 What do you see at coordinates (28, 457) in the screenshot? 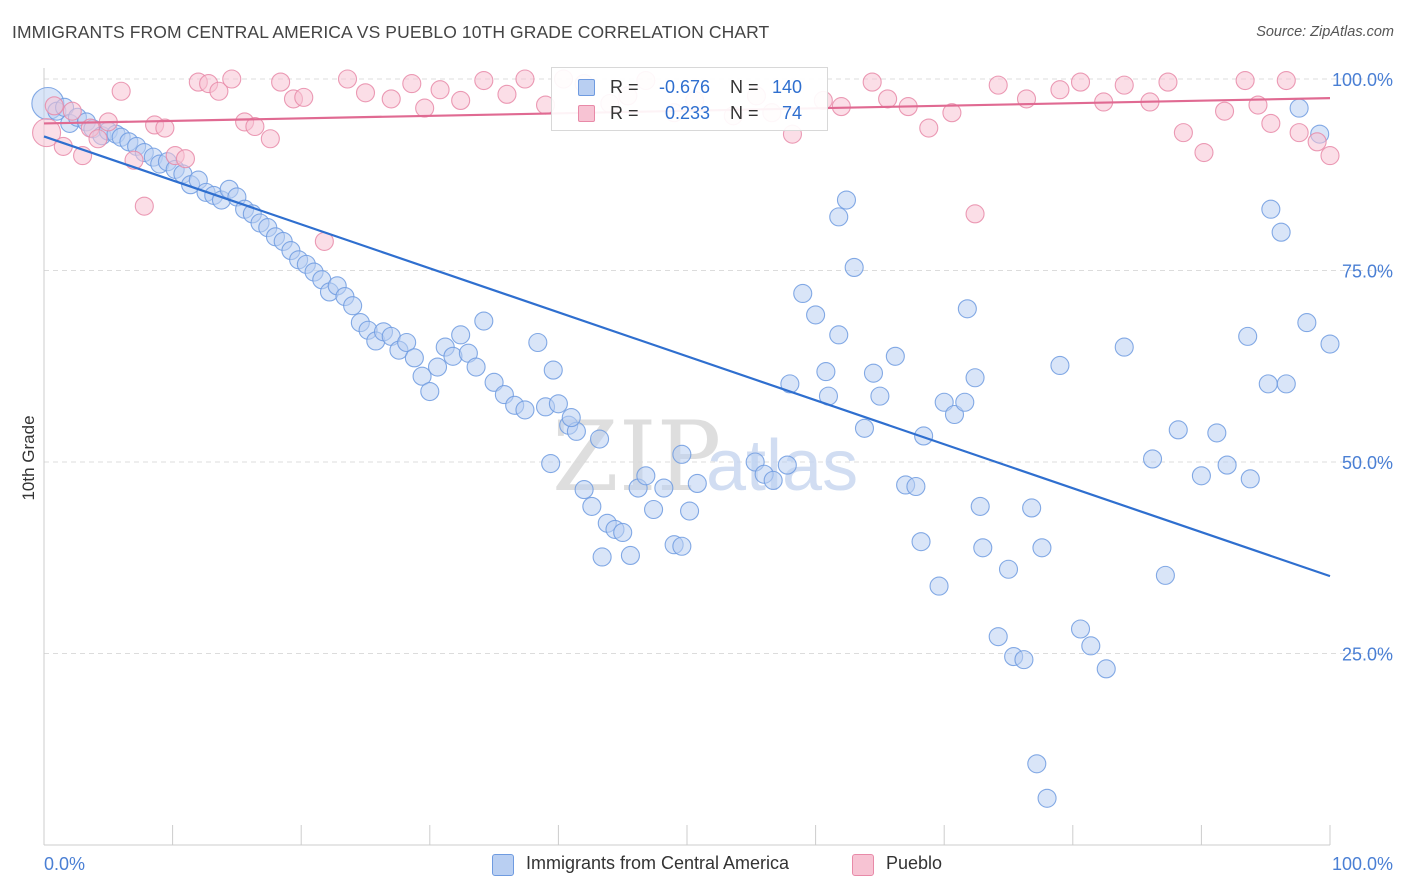
I see `y-axis-title: 10th Grade` at bounding box center [28, 457].